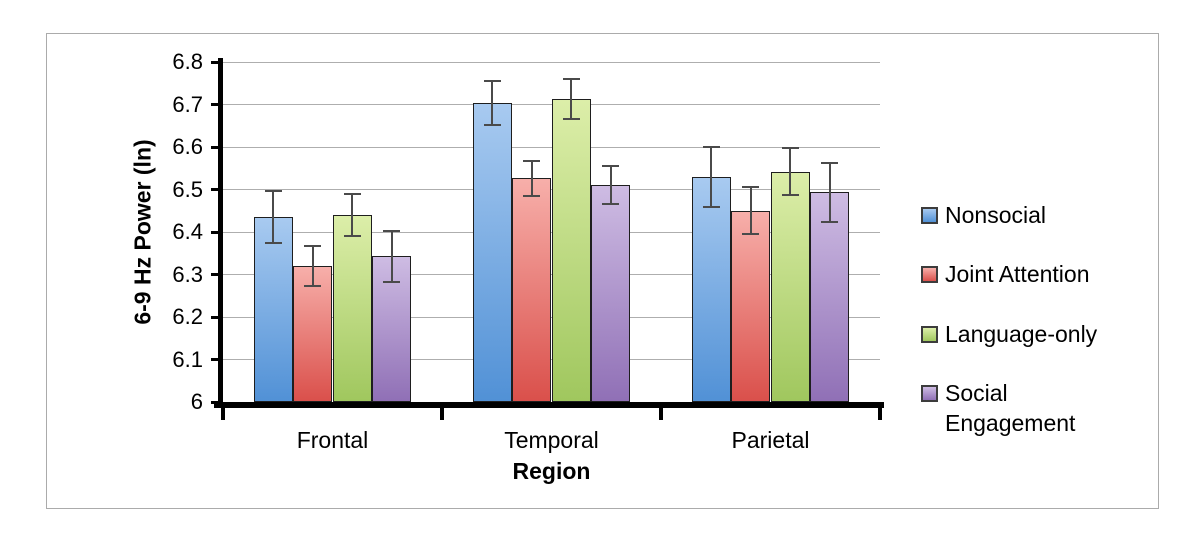 This screenshot has height=551, width=1200. What do you see at coordinates (187, 104) in the screenshot?
I see `y-tick-label: 6.7` at bounding box center [187, 104].